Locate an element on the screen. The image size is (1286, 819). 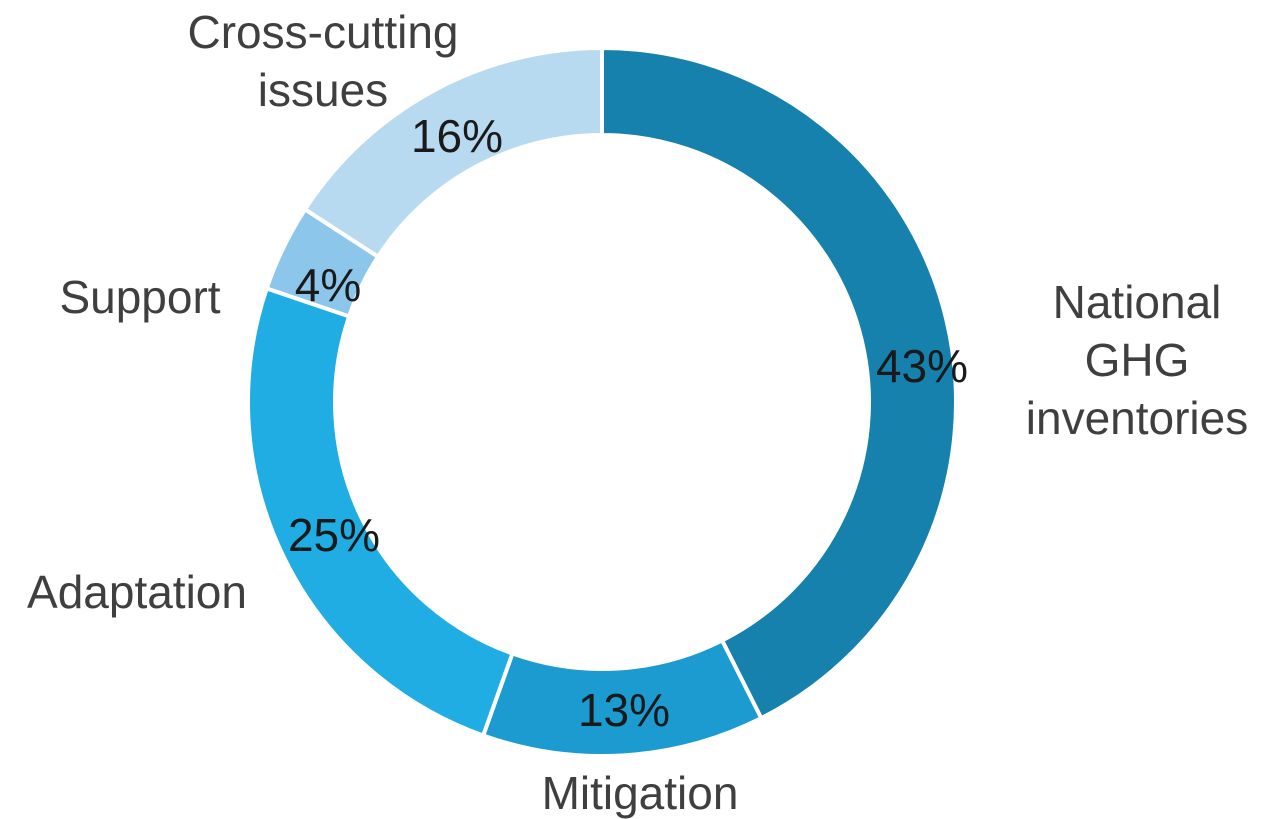
category-label-line: Mitigation is located at coordinates (640, 793).